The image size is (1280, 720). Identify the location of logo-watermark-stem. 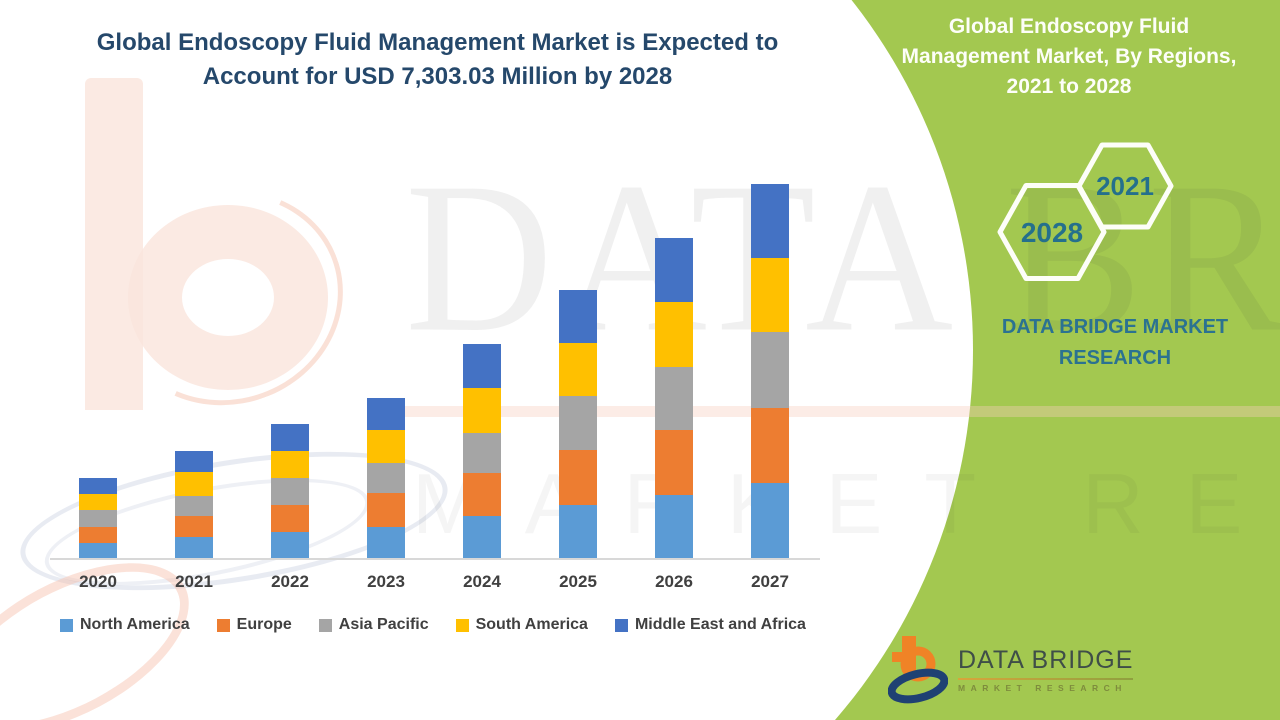
(114, 244).